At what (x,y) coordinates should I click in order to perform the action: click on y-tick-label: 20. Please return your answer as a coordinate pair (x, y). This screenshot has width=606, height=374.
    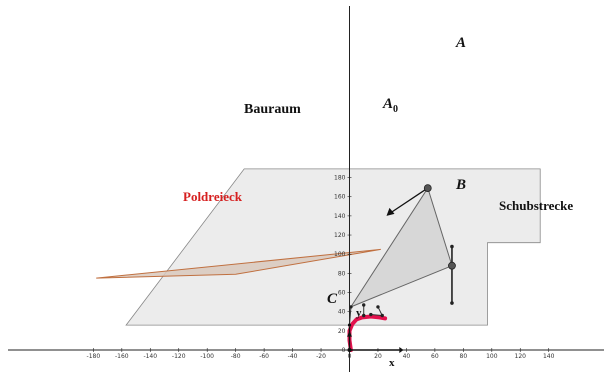
    Looking at the image, I should click on (342, 331).